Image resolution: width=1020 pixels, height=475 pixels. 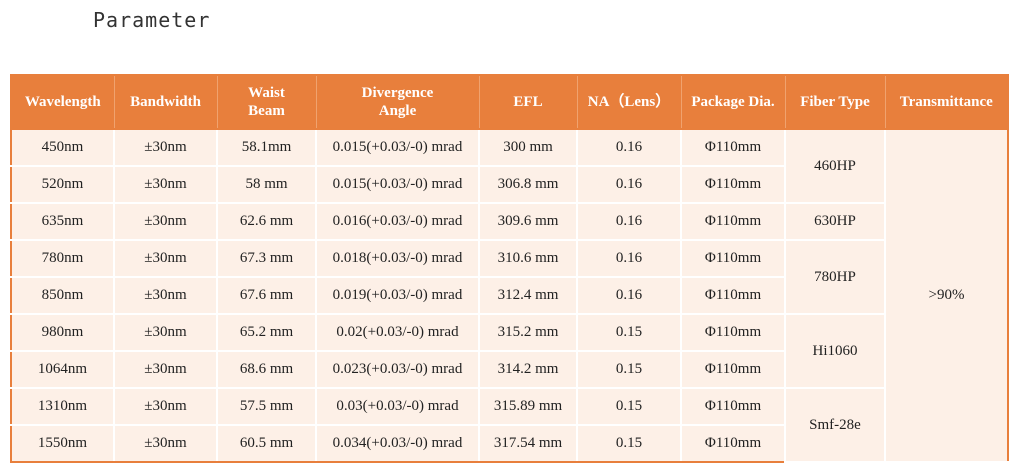 What do you see at coordinates (62, 221) in the screenshot?
I see `cell-wavelength: 635nm` at bounding box center [62, 221].